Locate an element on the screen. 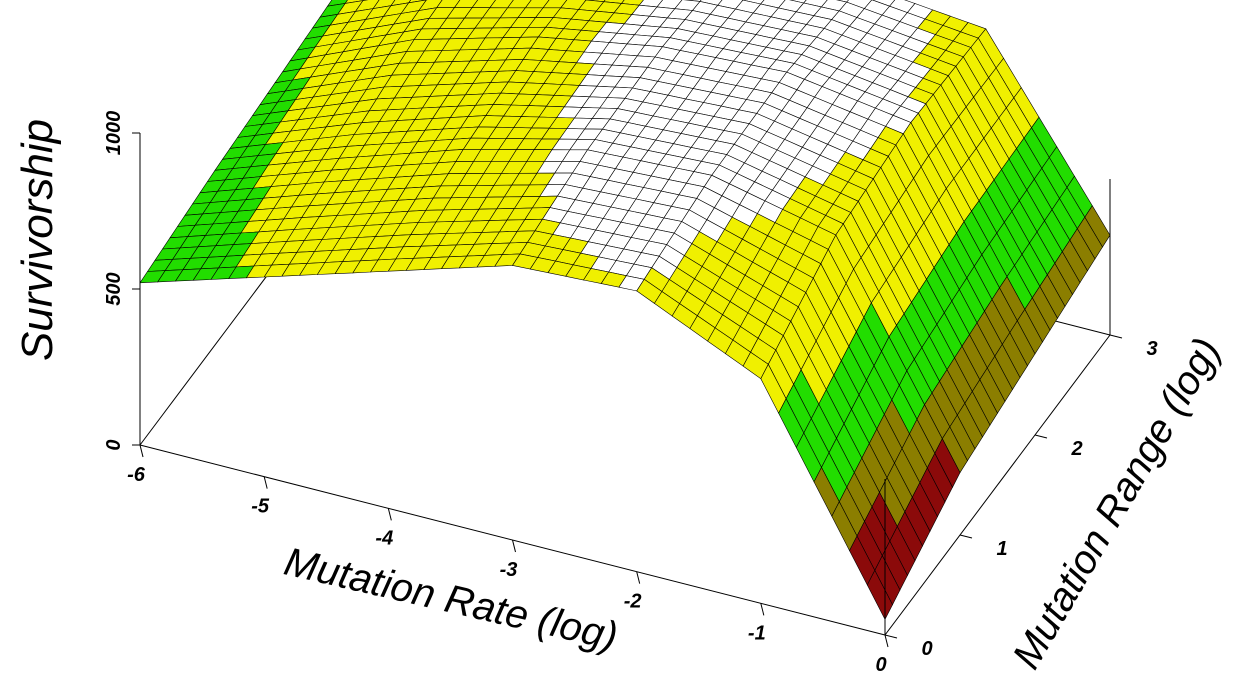  y-axis-line is located at coordinates (997, 485).